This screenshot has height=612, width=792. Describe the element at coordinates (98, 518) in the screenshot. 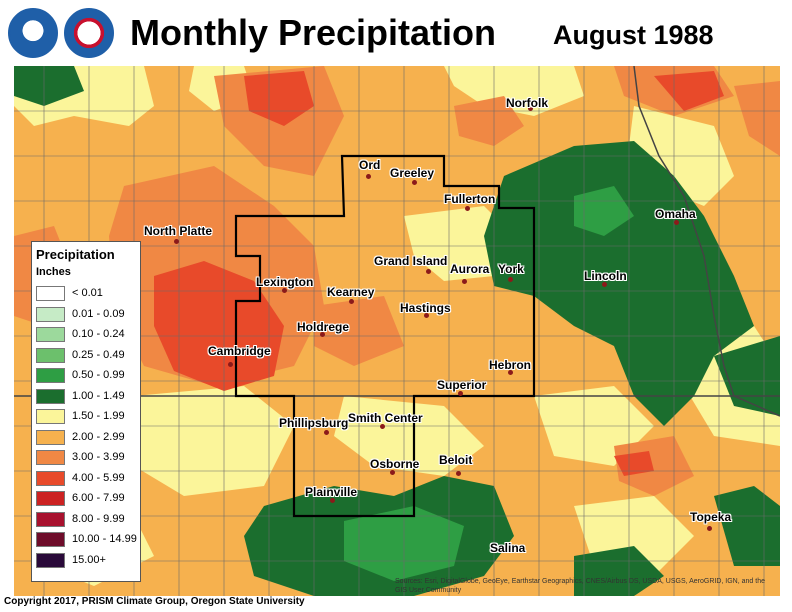

I see `legend-label: 8.00 - 9.99` at that location.